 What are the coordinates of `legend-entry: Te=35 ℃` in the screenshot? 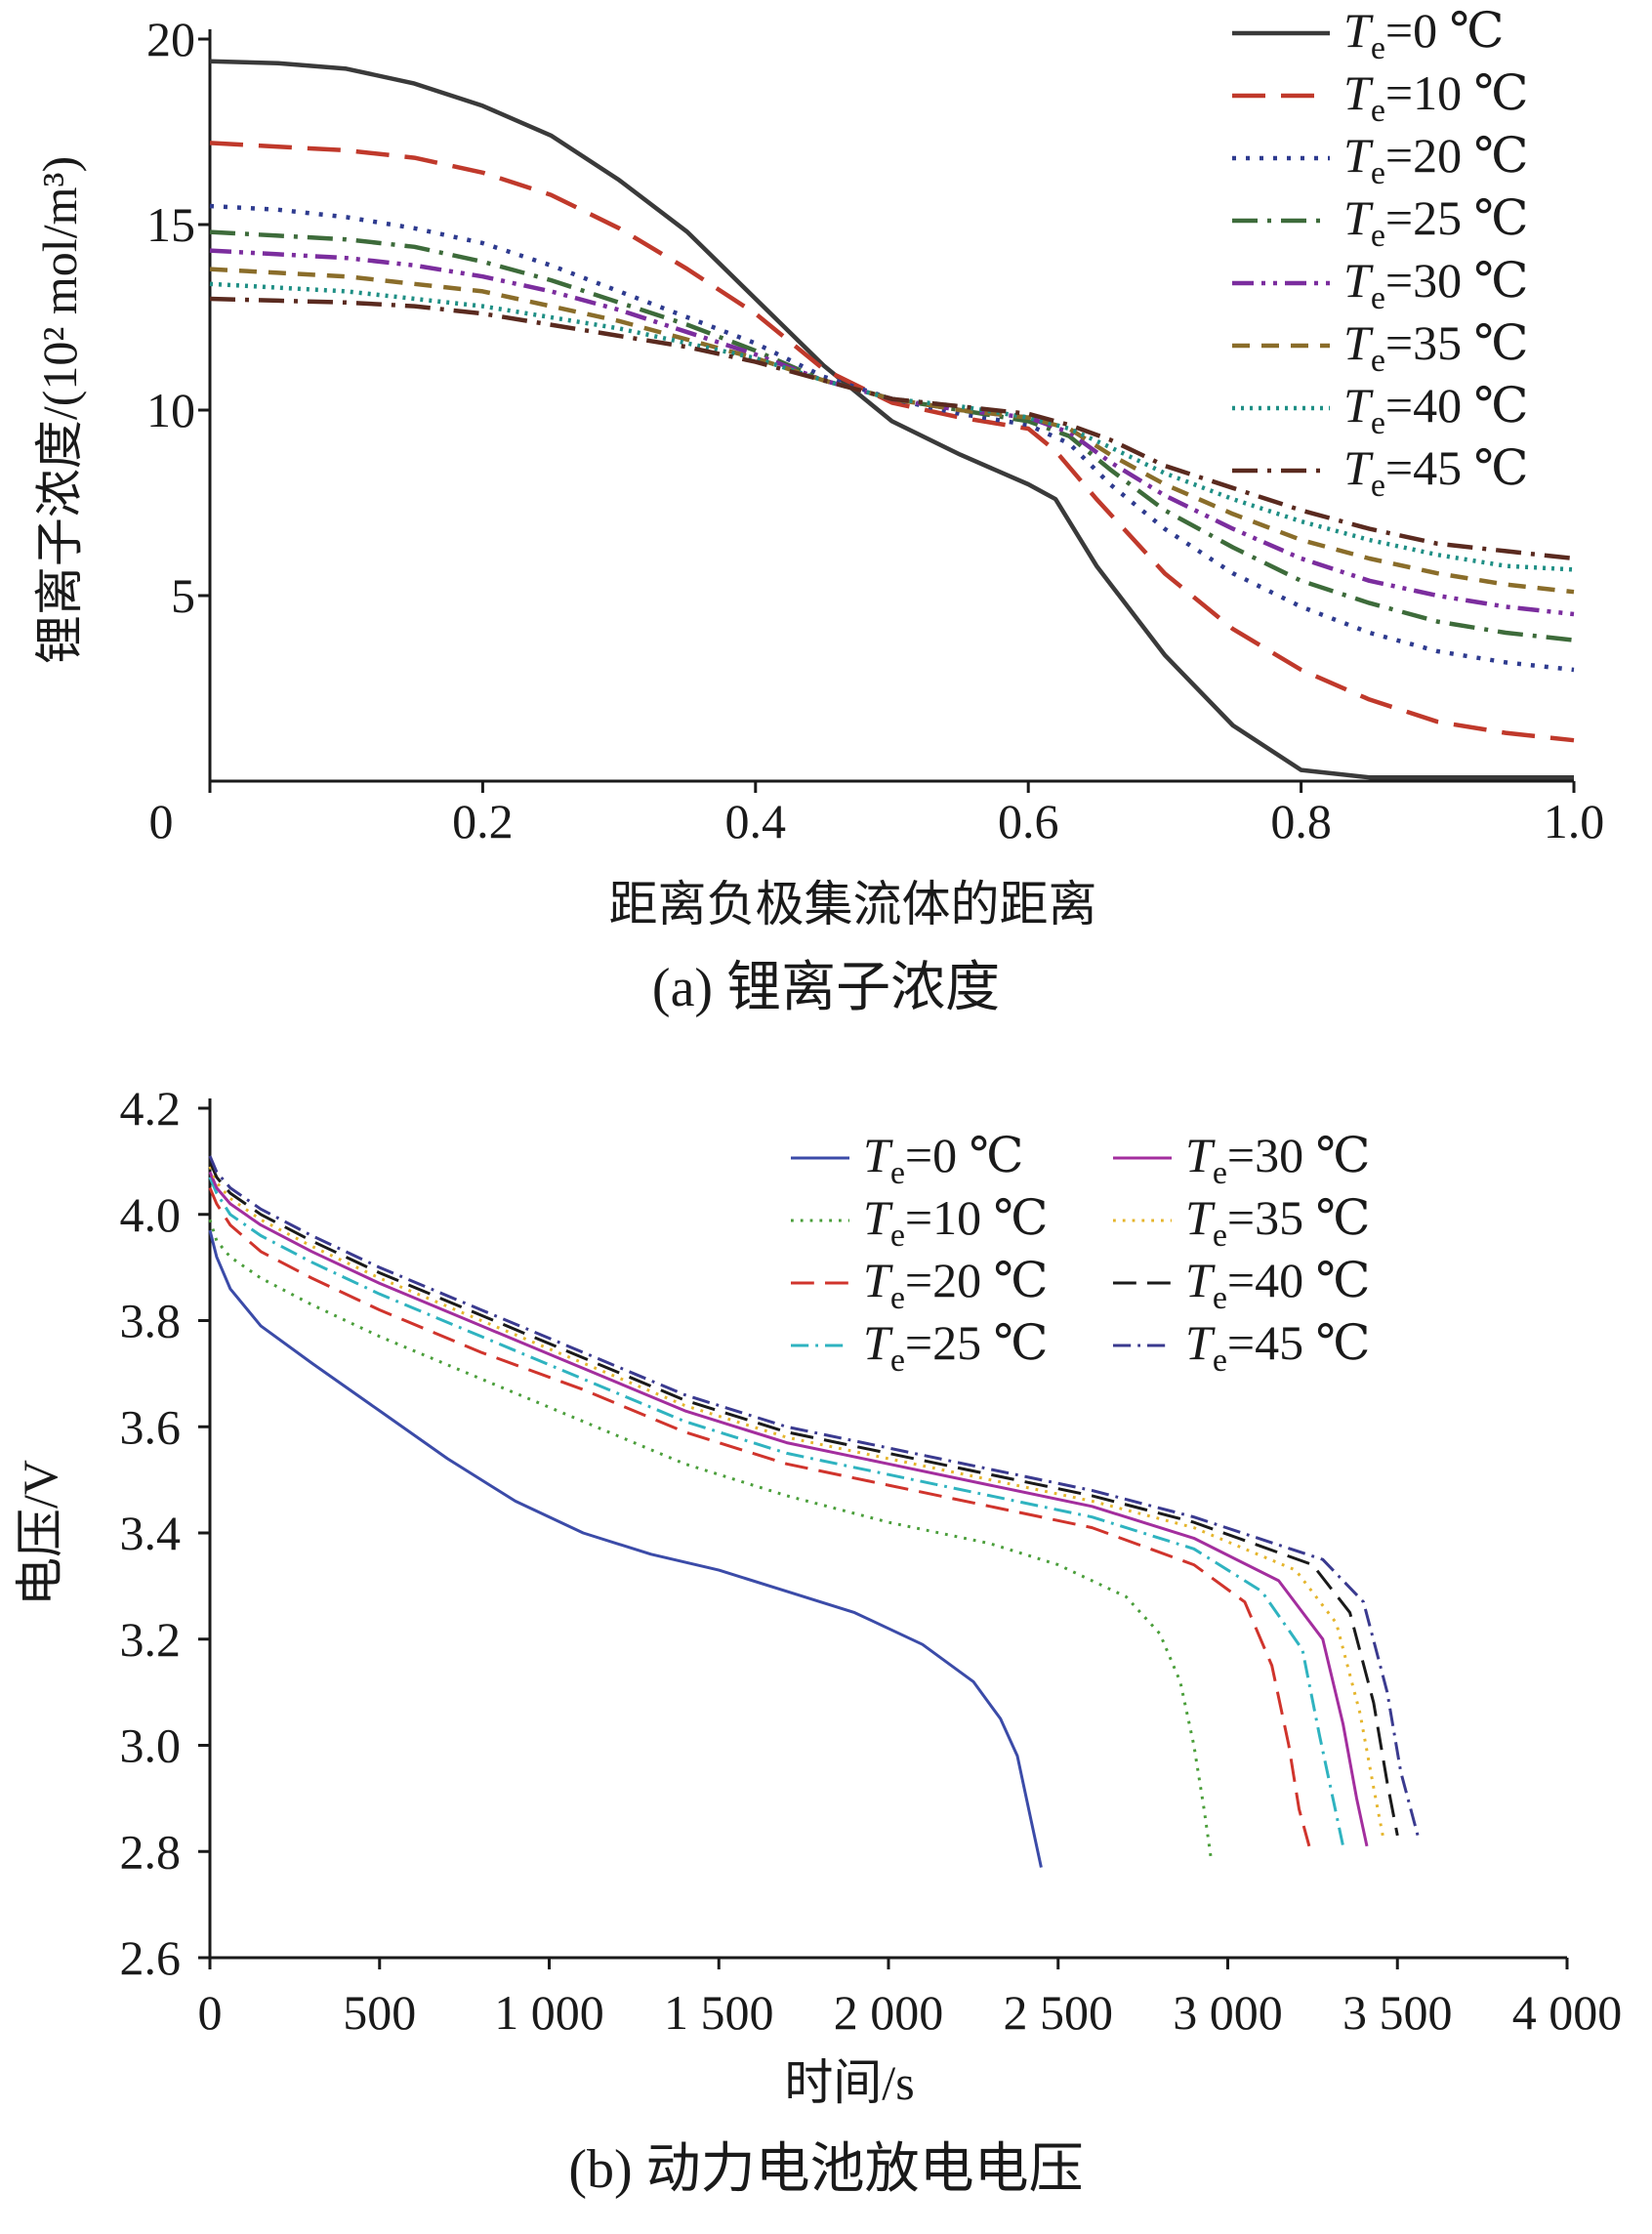 It's located at (1436, 347).